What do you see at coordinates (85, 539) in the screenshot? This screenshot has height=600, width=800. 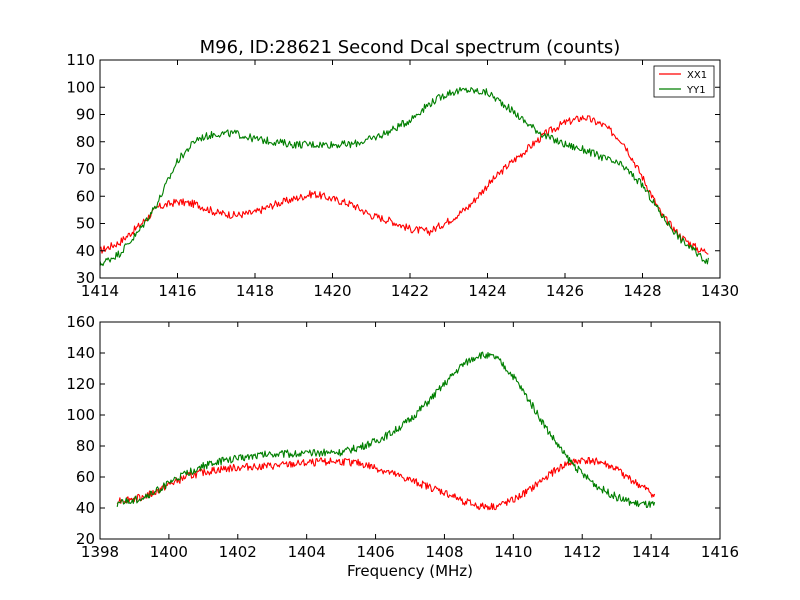 I see `bottom-y-tick-label: 20` at bounding box center [85, 539].